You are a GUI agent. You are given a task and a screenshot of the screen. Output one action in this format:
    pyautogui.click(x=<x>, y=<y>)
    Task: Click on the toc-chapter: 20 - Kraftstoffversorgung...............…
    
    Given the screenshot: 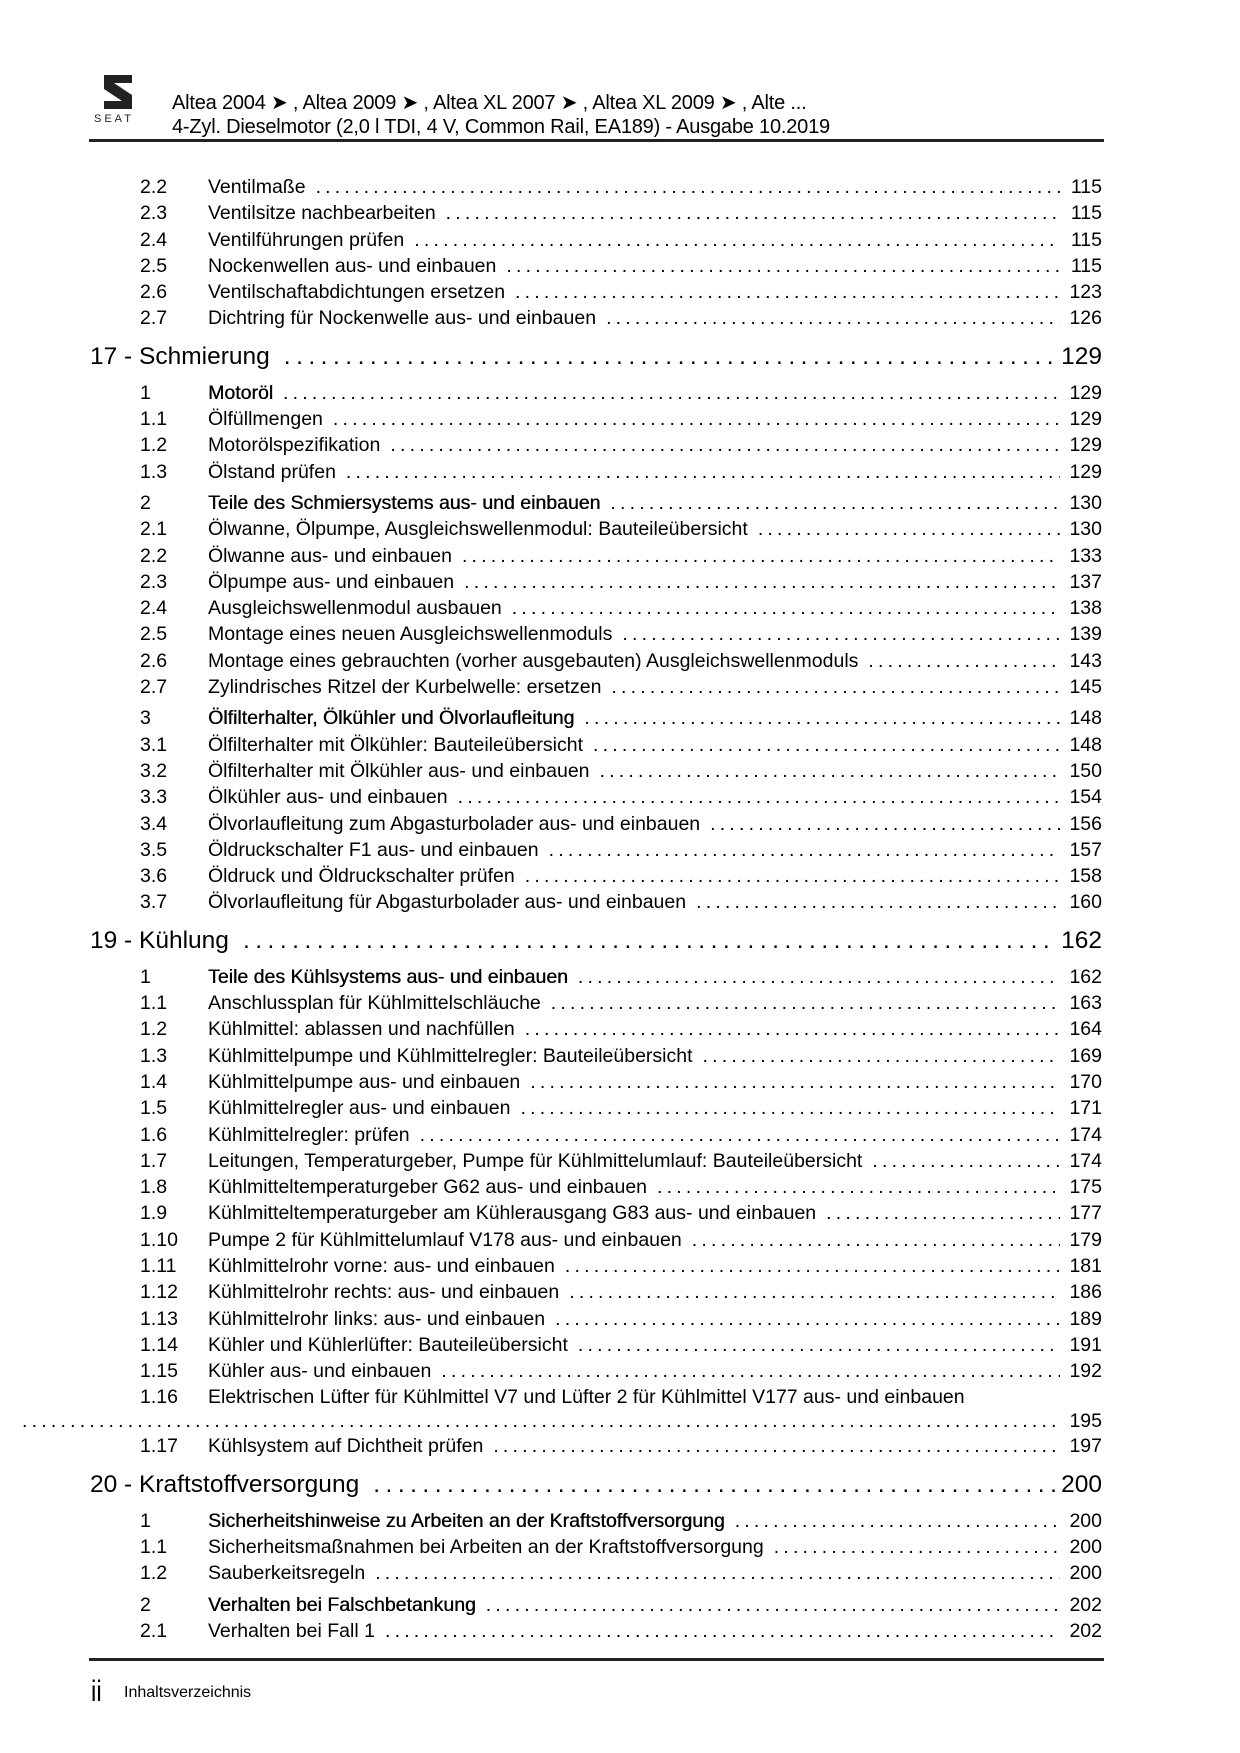 What is the action you would take?
    pyautogui.click(x=596, y=1488)
    